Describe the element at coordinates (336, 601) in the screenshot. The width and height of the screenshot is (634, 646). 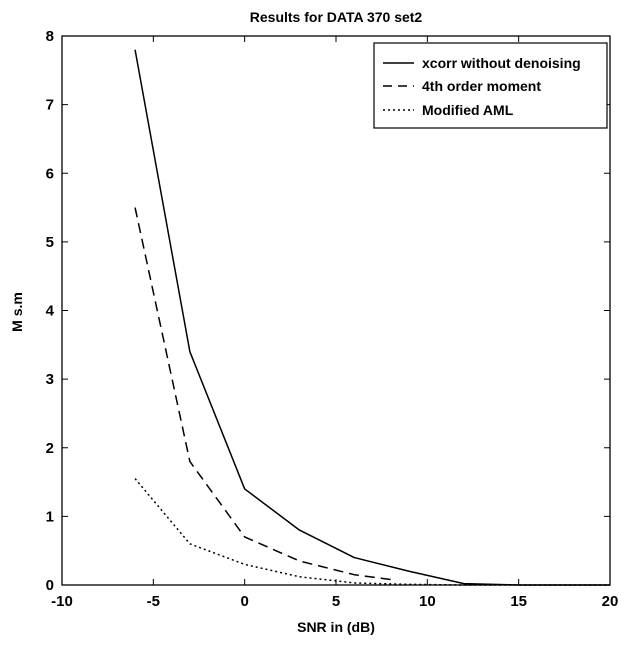
I see `x-tick-label: 5` at that location.